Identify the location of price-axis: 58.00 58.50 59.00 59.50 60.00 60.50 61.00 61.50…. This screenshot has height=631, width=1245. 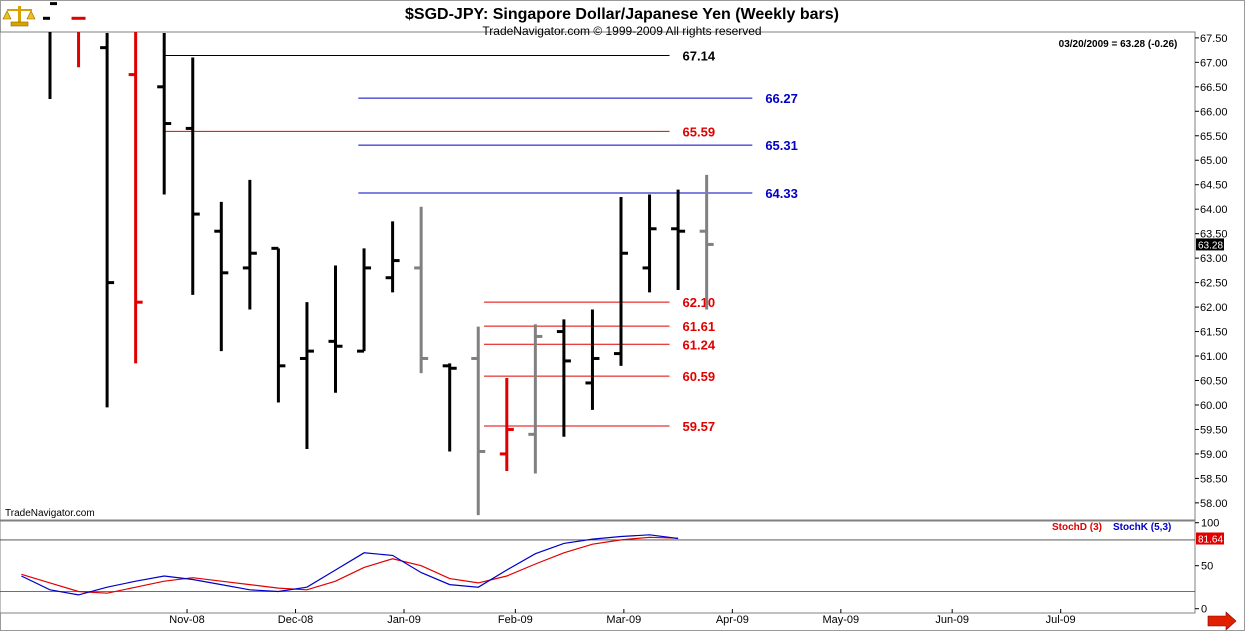
(1211, 271).